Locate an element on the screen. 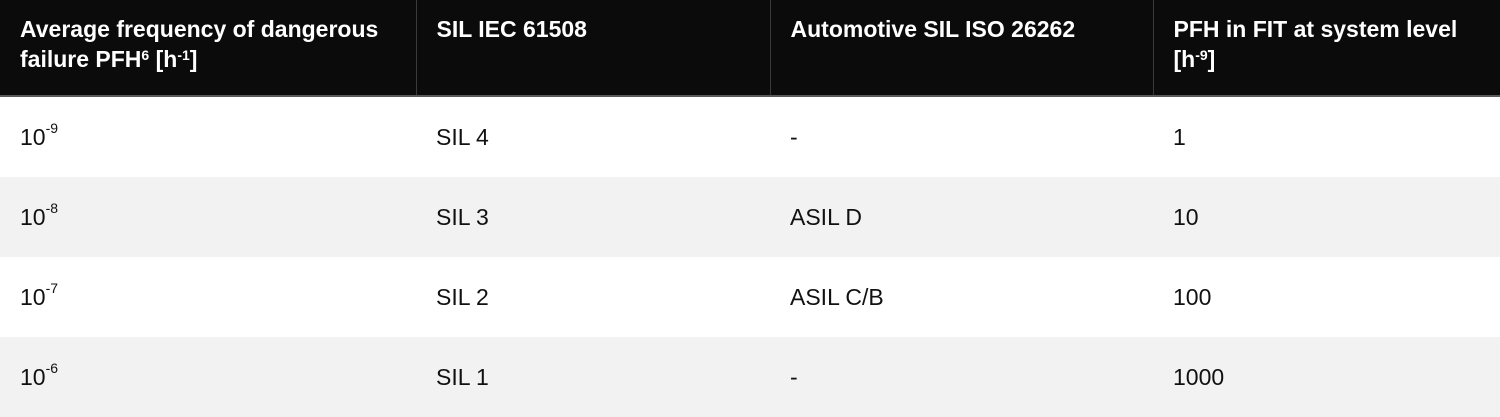 The image size is (1500, 417). cell-sil: SIL 4 is located at coordinates (462, 136).